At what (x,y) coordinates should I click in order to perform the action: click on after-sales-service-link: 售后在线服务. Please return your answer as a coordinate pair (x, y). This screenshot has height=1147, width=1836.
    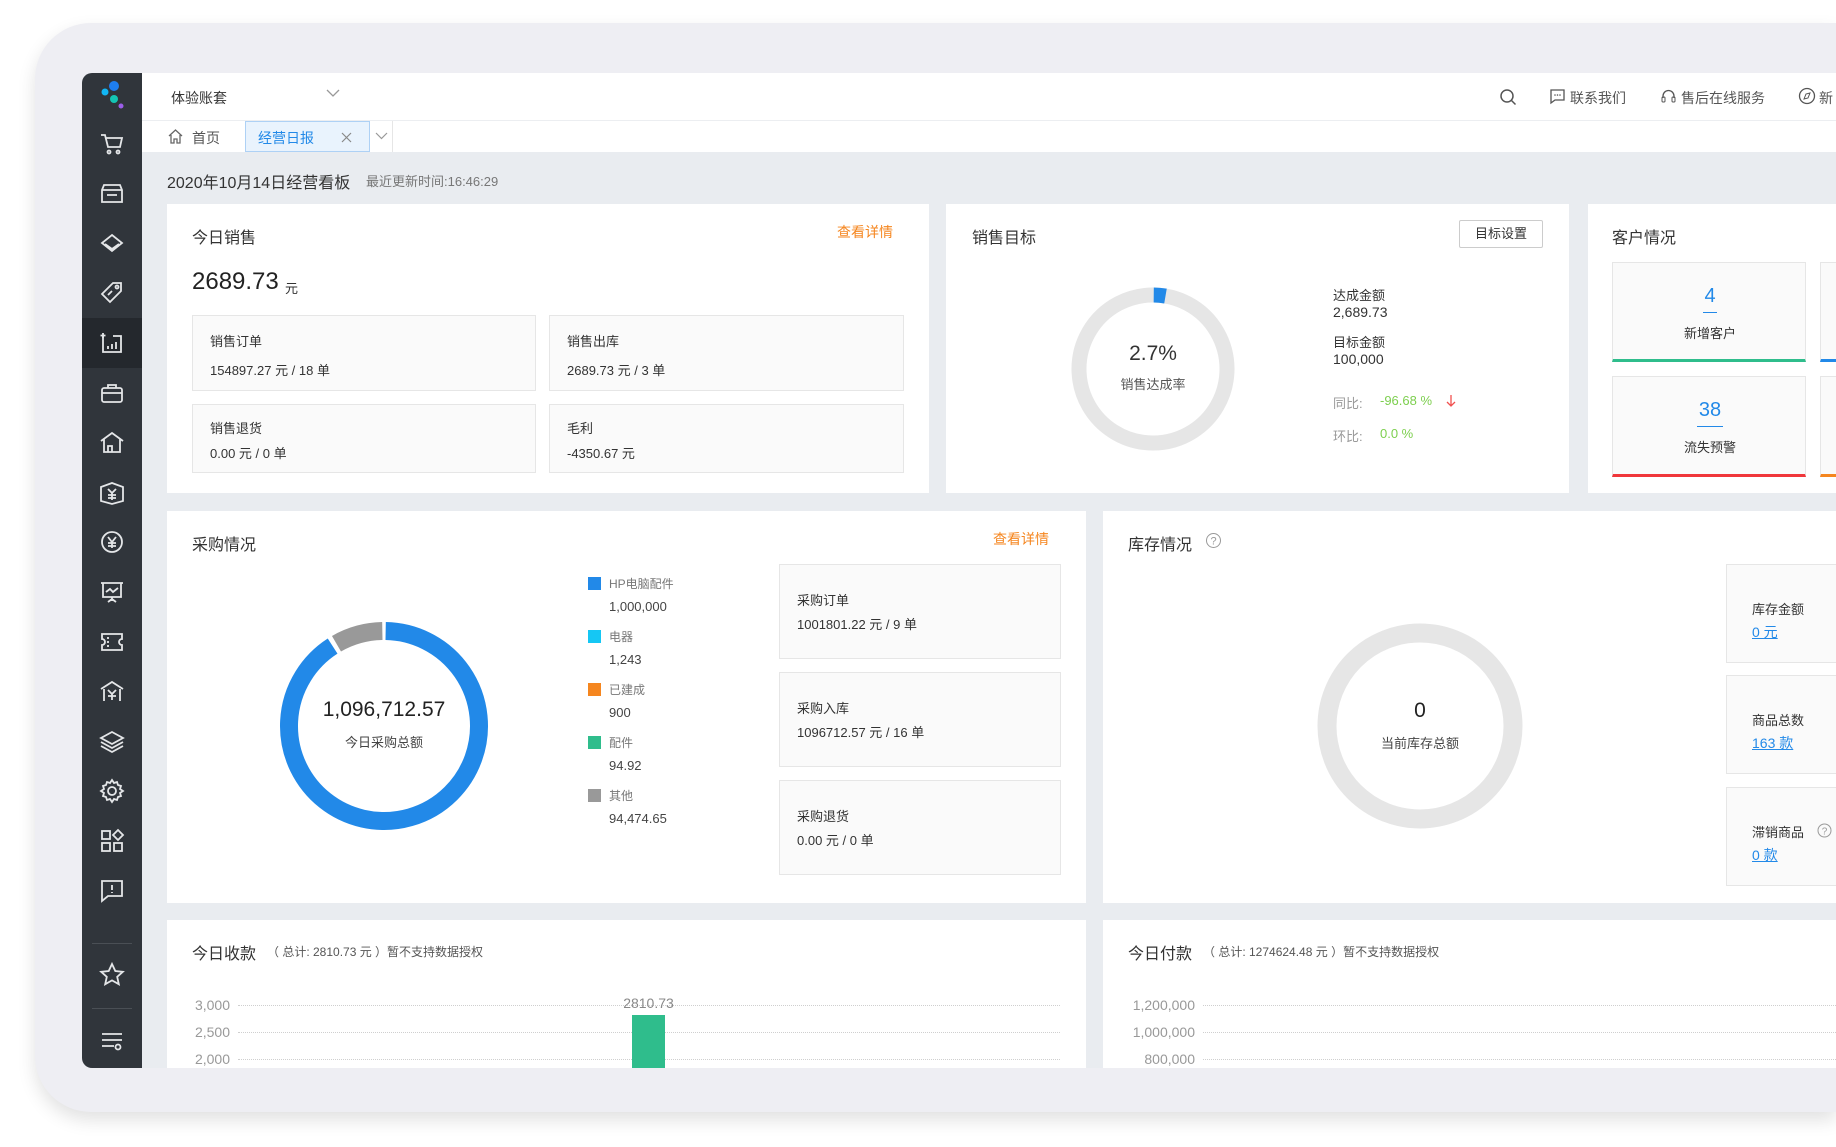
    Looking at the image, I should click on (1723, 98).